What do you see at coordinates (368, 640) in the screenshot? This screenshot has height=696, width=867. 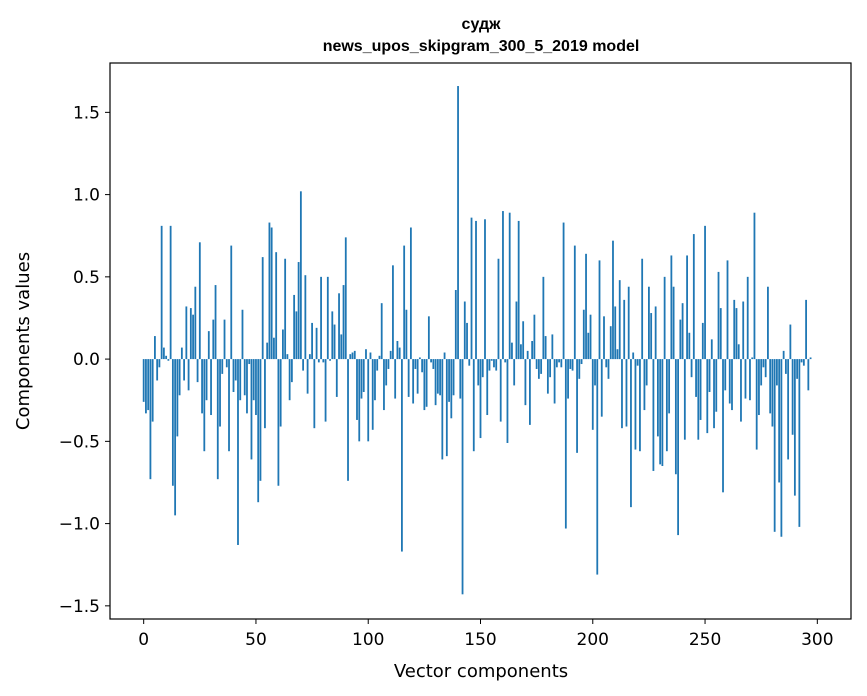 I see `x-tick-label: 100` at bounding box center [368, 640].